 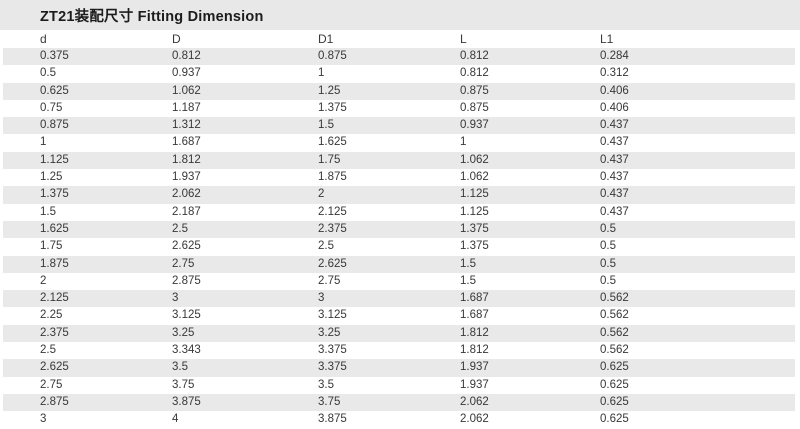 I want to click on table-cell: 0.375, so click(x=54, y=56).